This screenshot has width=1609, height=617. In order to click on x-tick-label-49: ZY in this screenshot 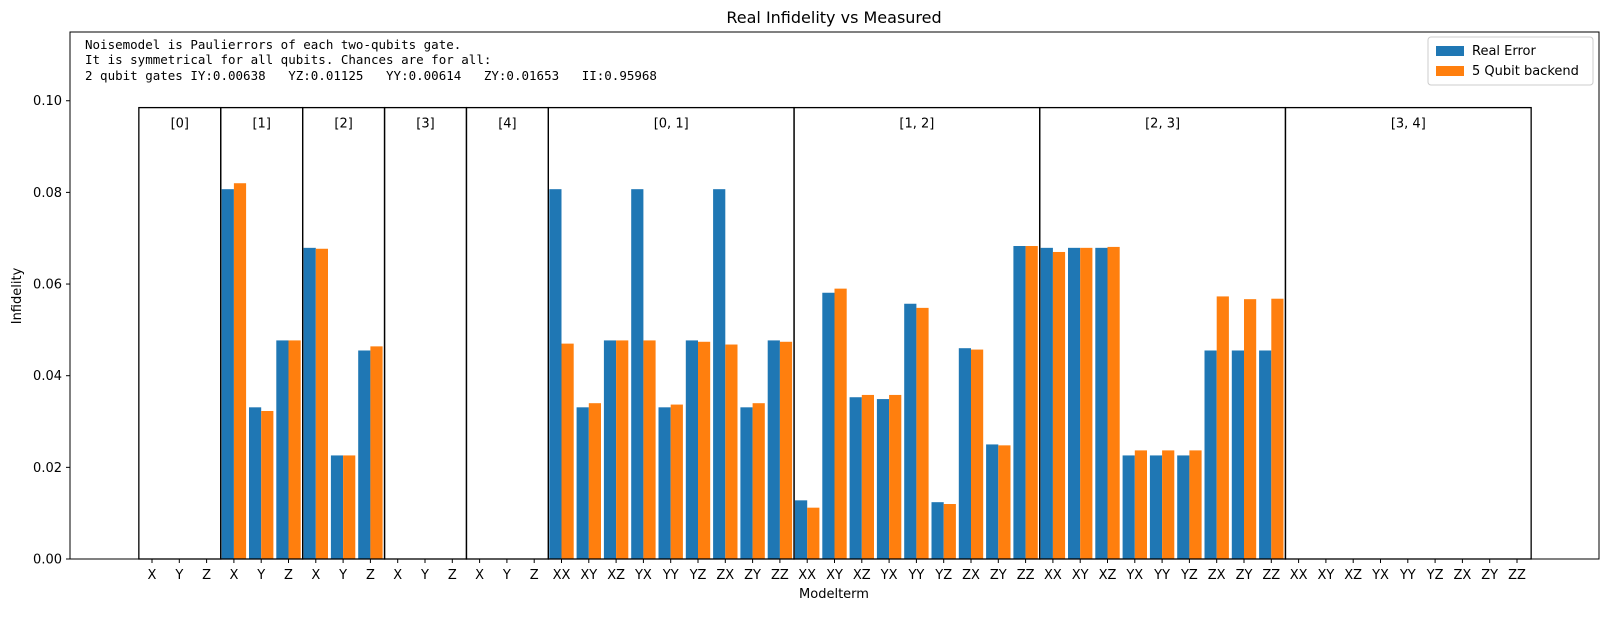, I will do `click(1489, 575)`.